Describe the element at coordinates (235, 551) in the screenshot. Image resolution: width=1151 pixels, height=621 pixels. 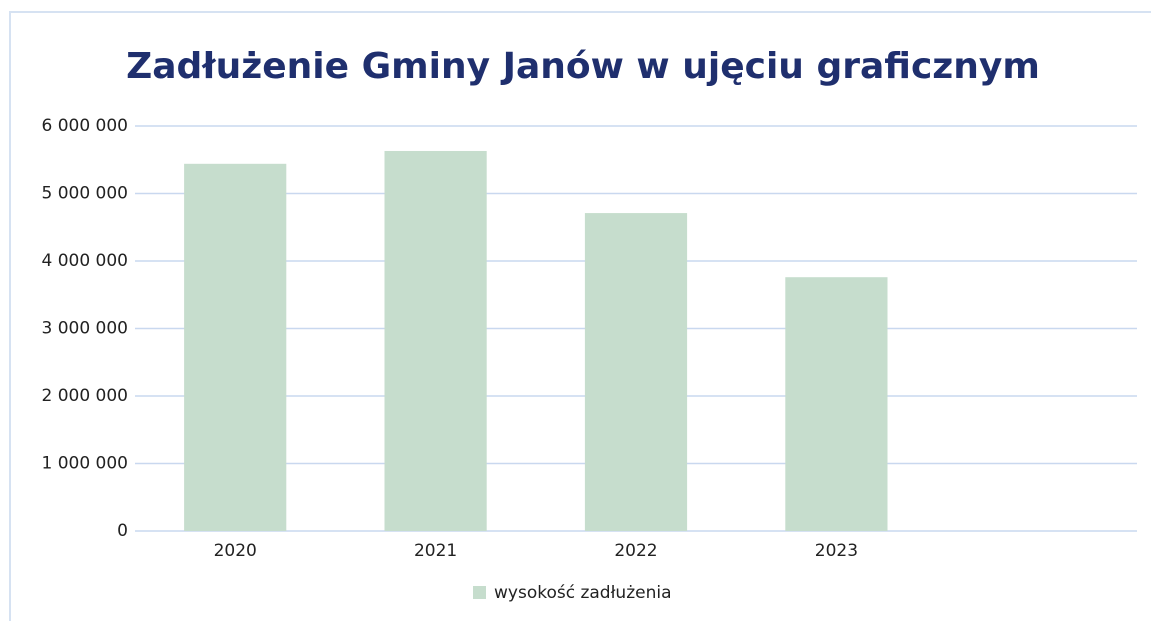
I see `x-tick-label: 2020` at that location.